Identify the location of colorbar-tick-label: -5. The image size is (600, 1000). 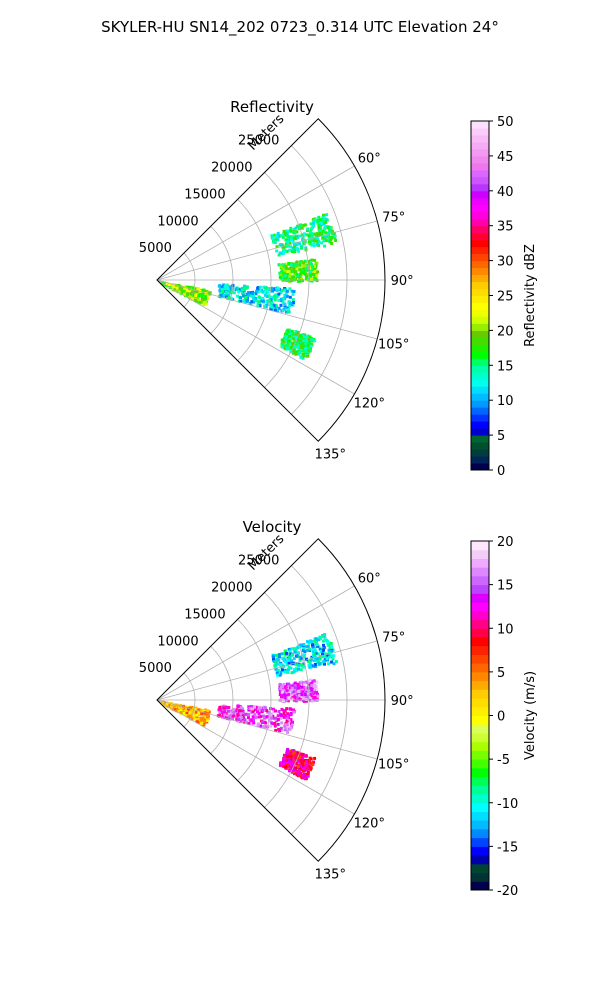
(503, 760).